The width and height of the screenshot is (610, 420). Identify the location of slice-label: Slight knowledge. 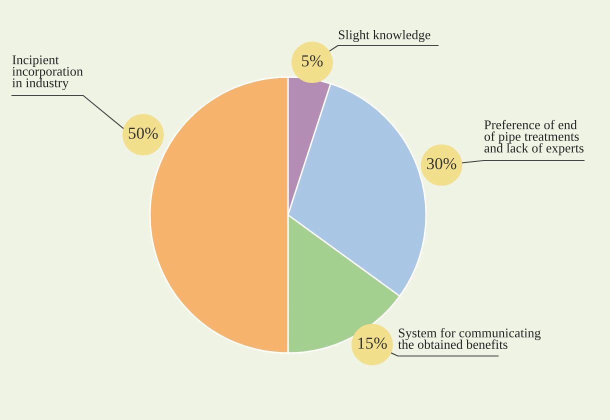
(384, 36).